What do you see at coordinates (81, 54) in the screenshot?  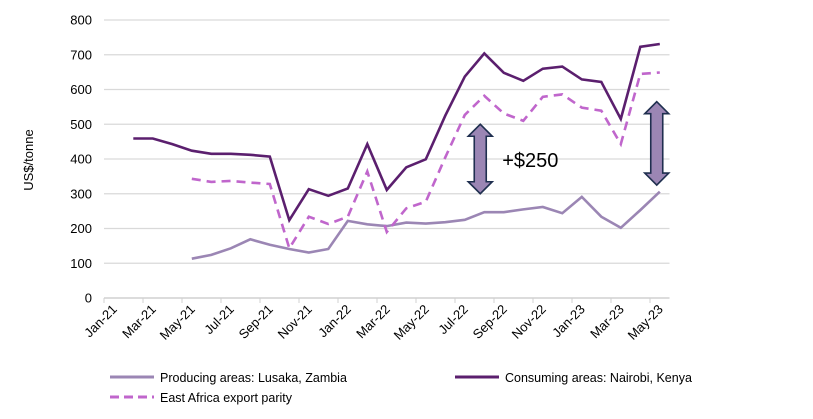 I see `y-tick-label: 700` at bounding box center [81, 54].